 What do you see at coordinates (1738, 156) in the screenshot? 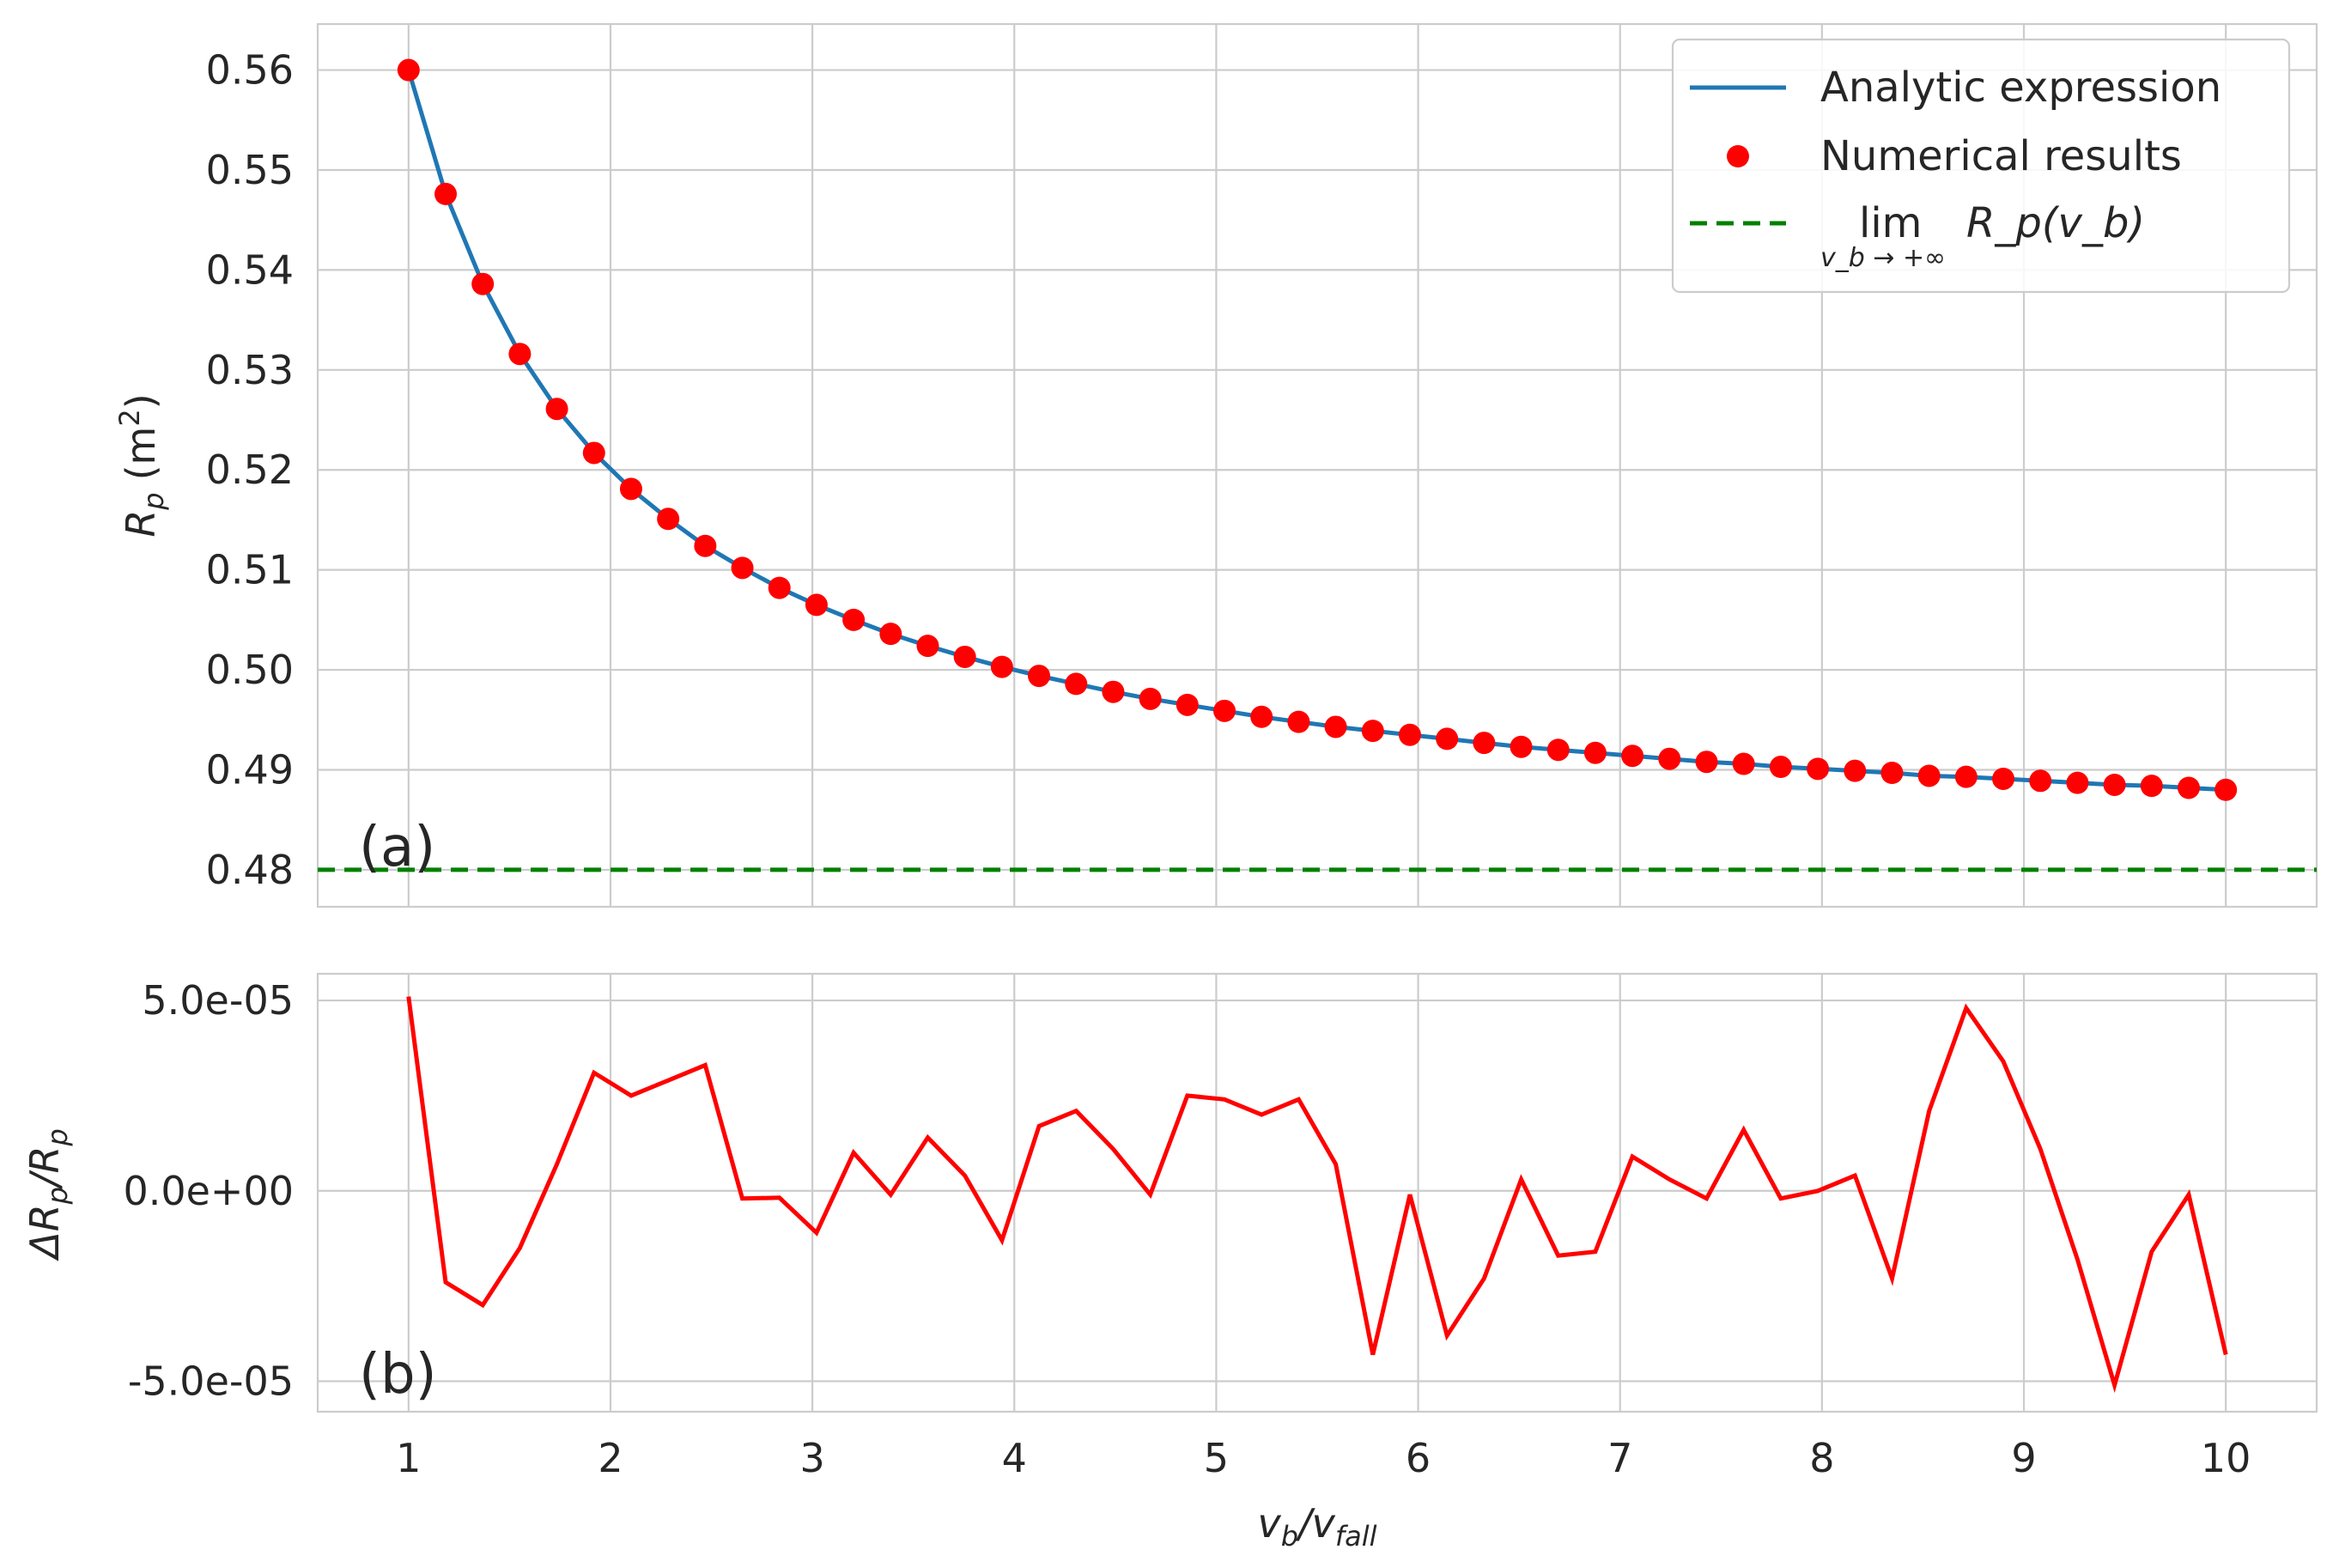
I see `legend-numerical-swatch` at bounding box center [1738, 156].